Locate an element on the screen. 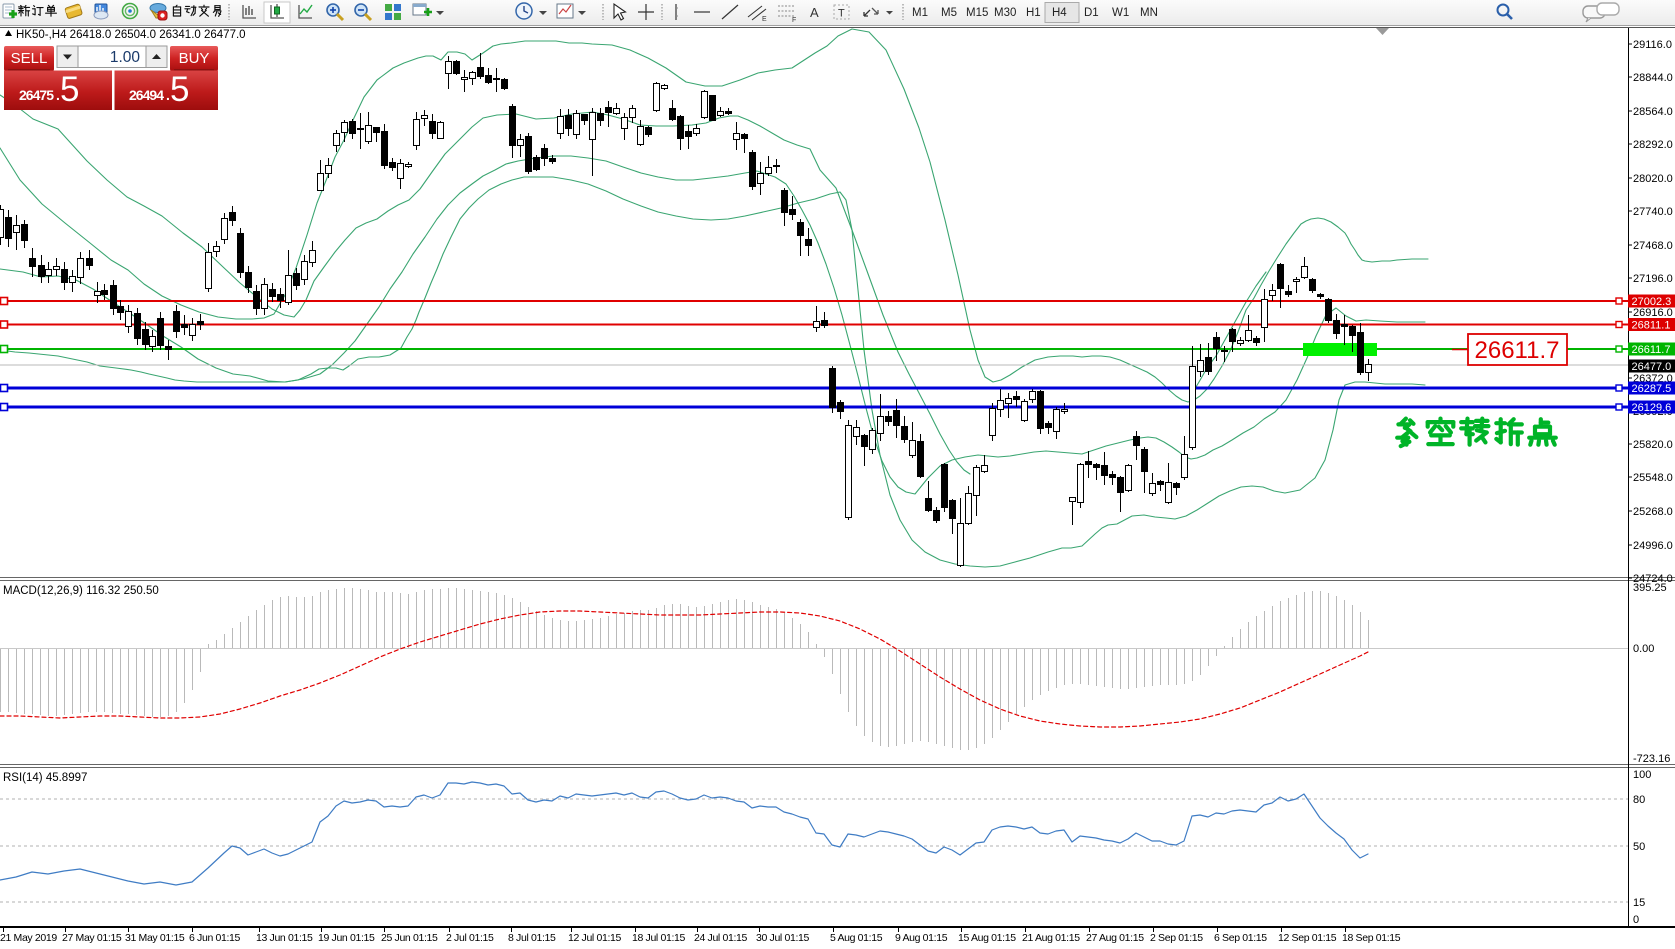 The height and width of the screenshot is (949, 1675). svg-text: 28292.0 is located at coordinates (1653, 145).